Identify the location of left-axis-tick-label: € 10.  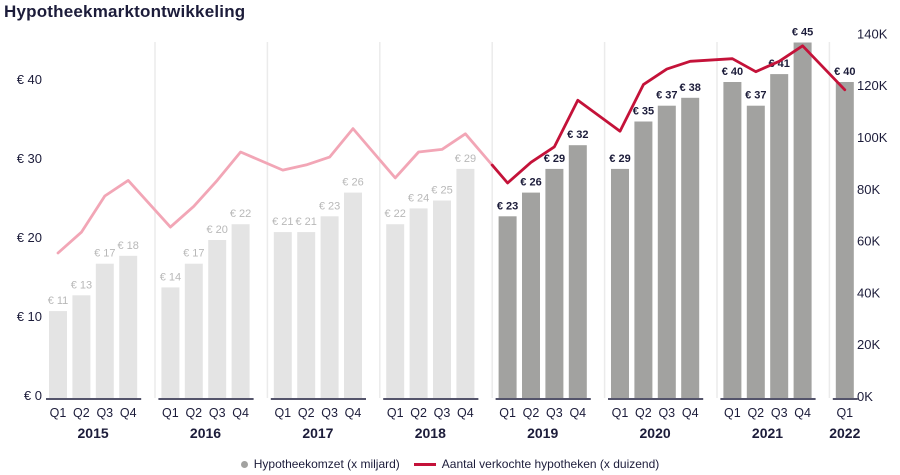
(29, 316).